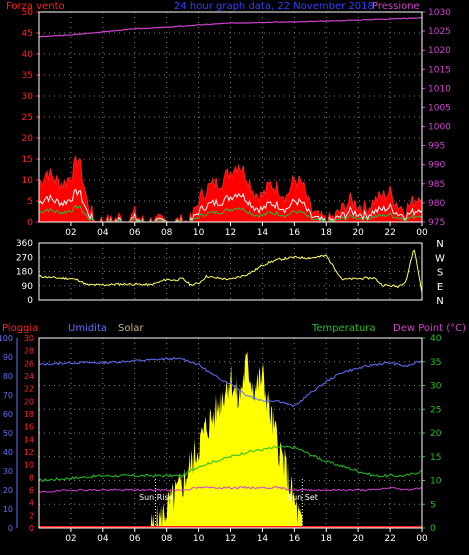 This screenshot has height=555, width=469. I want to click on umidita-ytick-label: 50, so click(8, 433).